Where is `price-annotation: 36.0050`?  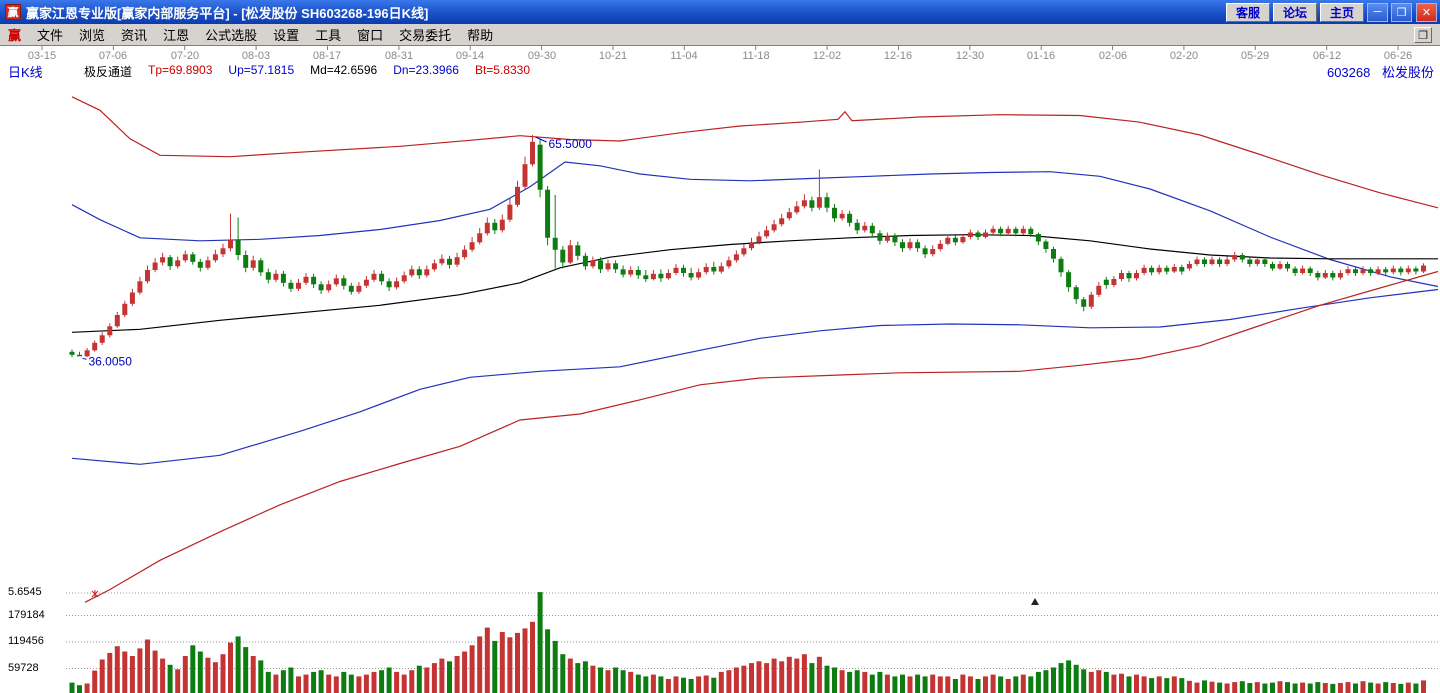
price-annotation: 36.0050 is located at coordinates (111, 361).